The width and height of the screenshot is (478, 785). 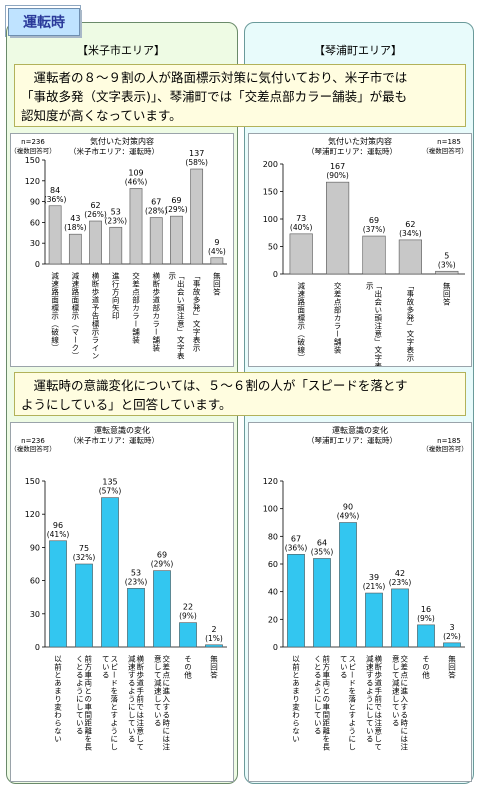 What do you see at coordinates (446, 255) in the screenshot?
I see `value-label: 5` at bounding box center [446, 255].